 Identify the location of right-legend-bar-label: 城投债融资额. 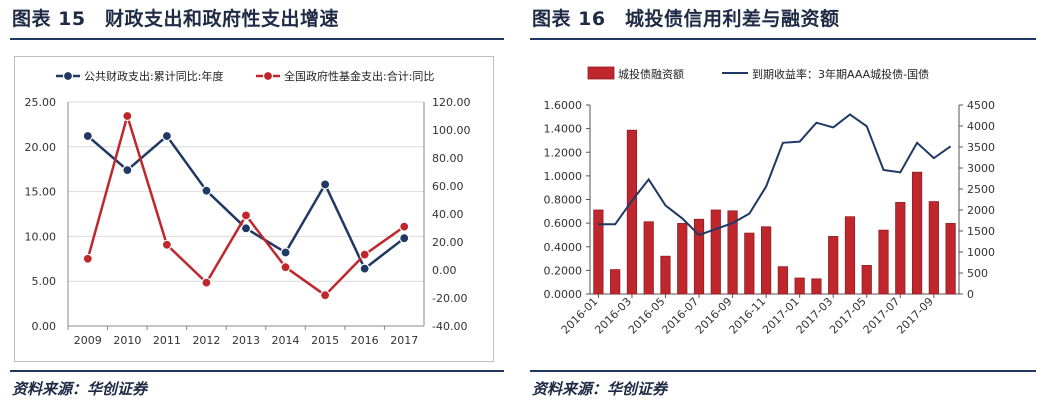
(651, 74).